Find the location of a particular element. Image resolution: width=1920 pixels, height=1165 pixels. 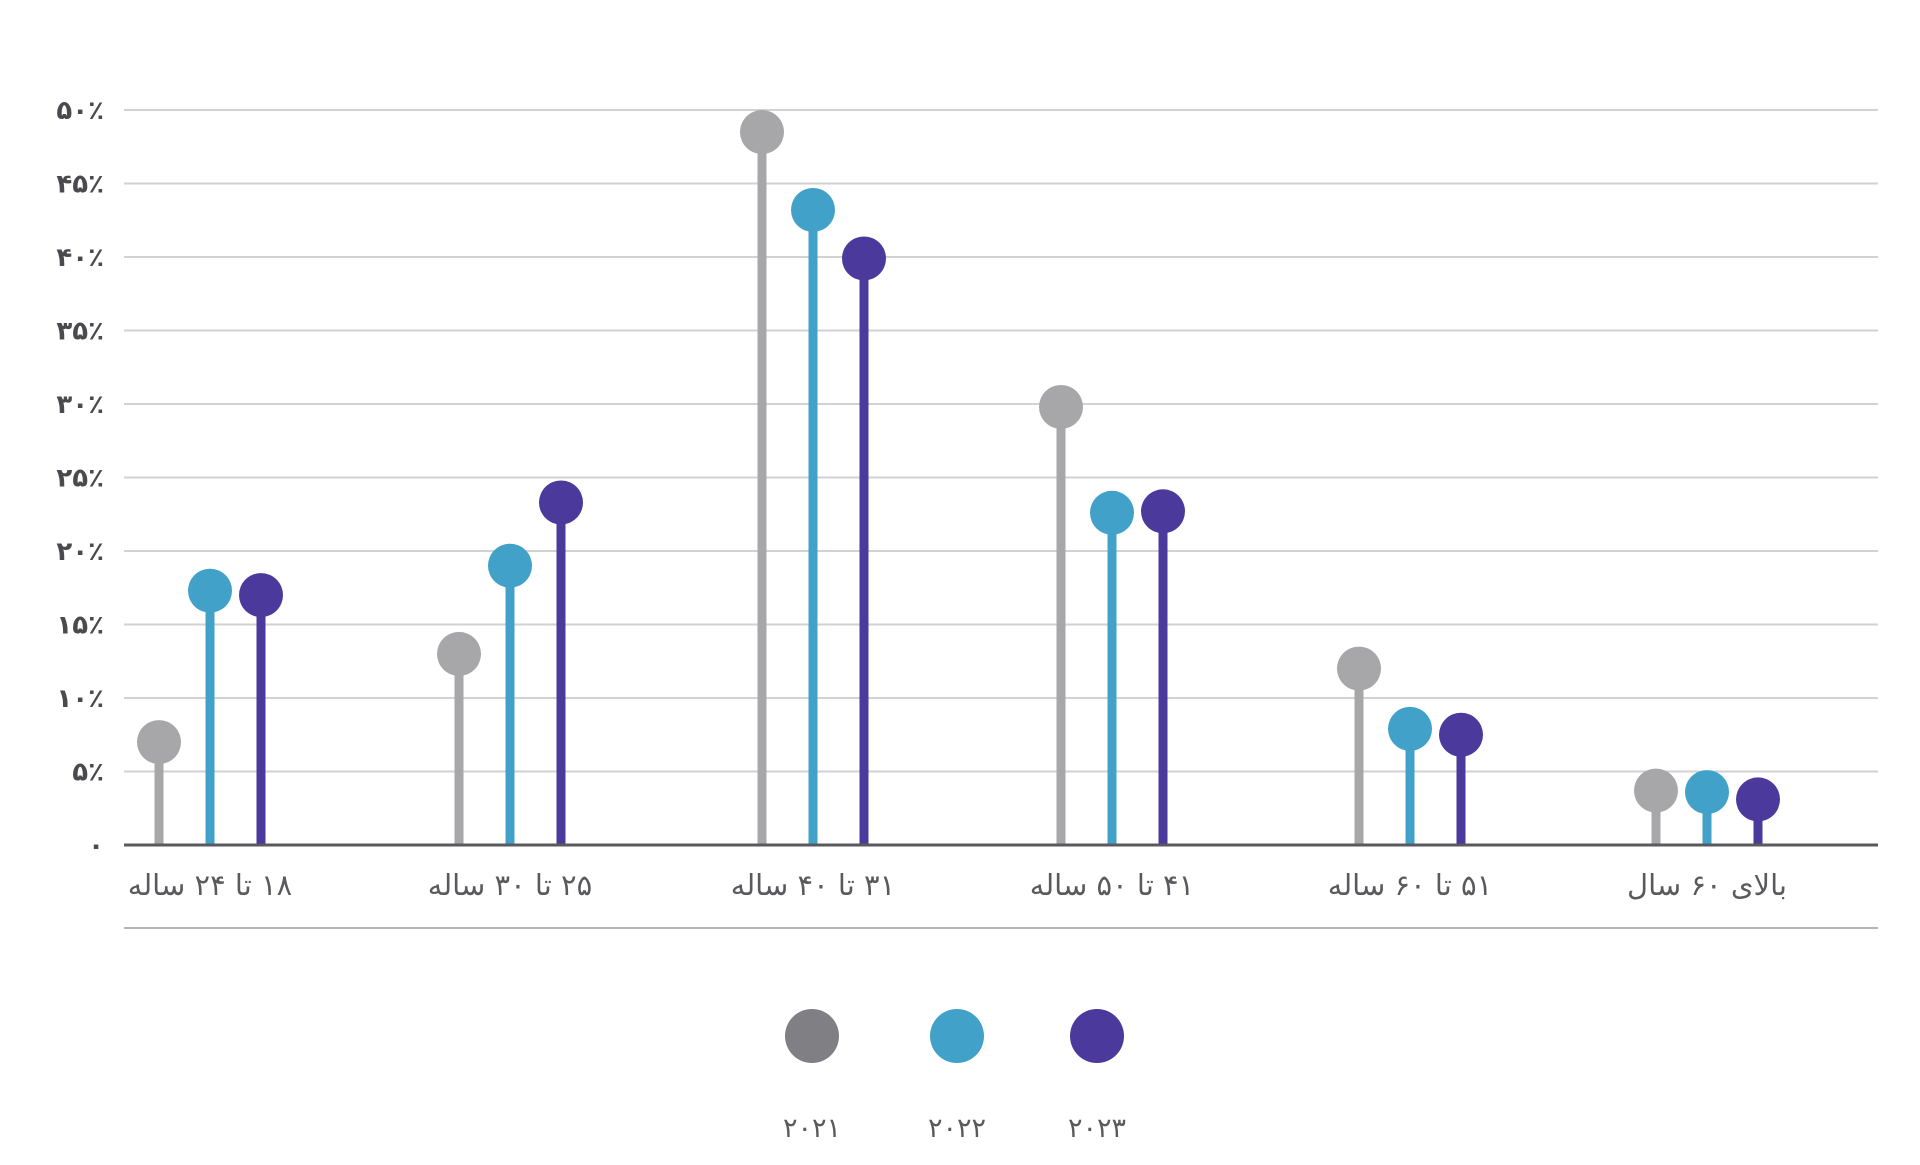

y-tick-label: ۲۵٪ is located at coordinates (80, 479).